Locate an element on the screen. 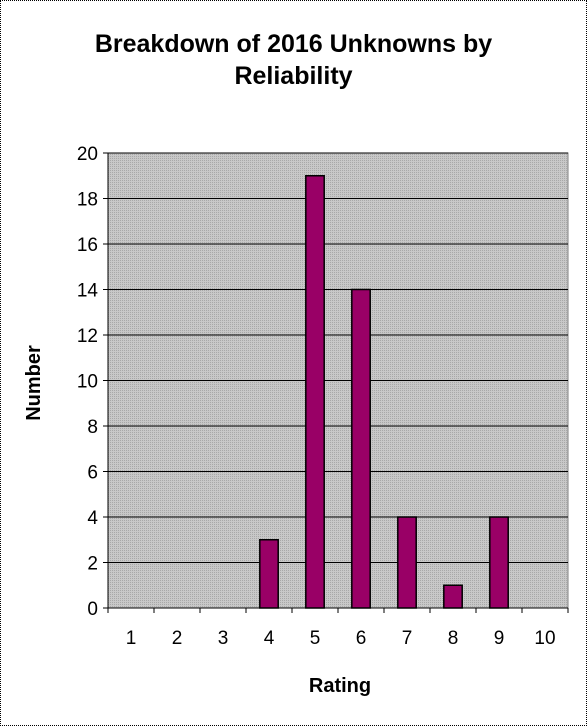 This screenshot has height=726, width=587. y-tick-label: 2 is located at coordinates (92, 564).